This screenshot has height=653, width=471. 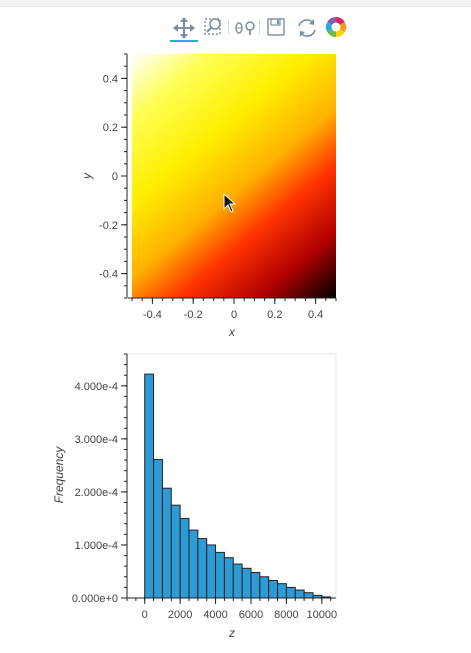 I want to click on histogram-x-tick-label: 0, so click(x=145, y=615).